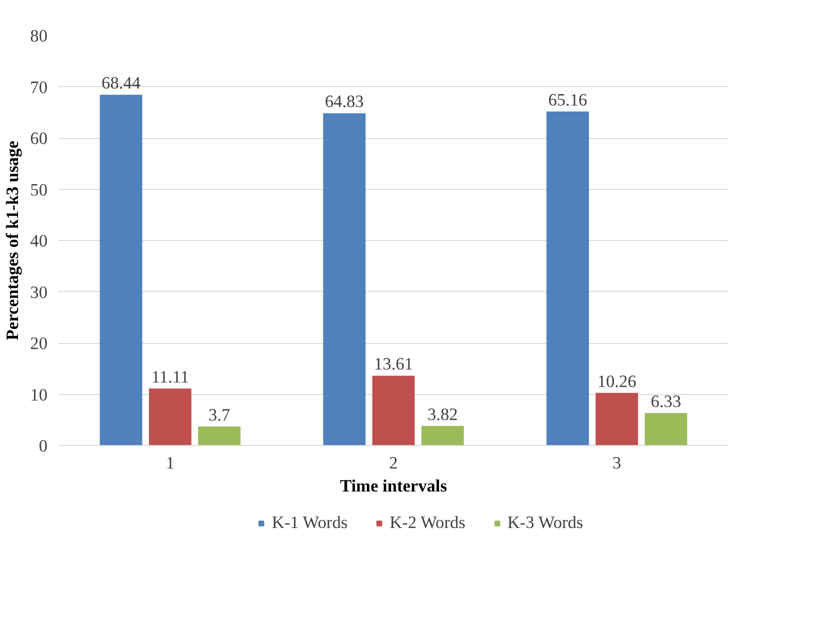 The height and width of the screenshot is (627, 815). Describe the element at coordinates (39, 36) in the screenshot. I see `y-tick-label: 80` at that location.